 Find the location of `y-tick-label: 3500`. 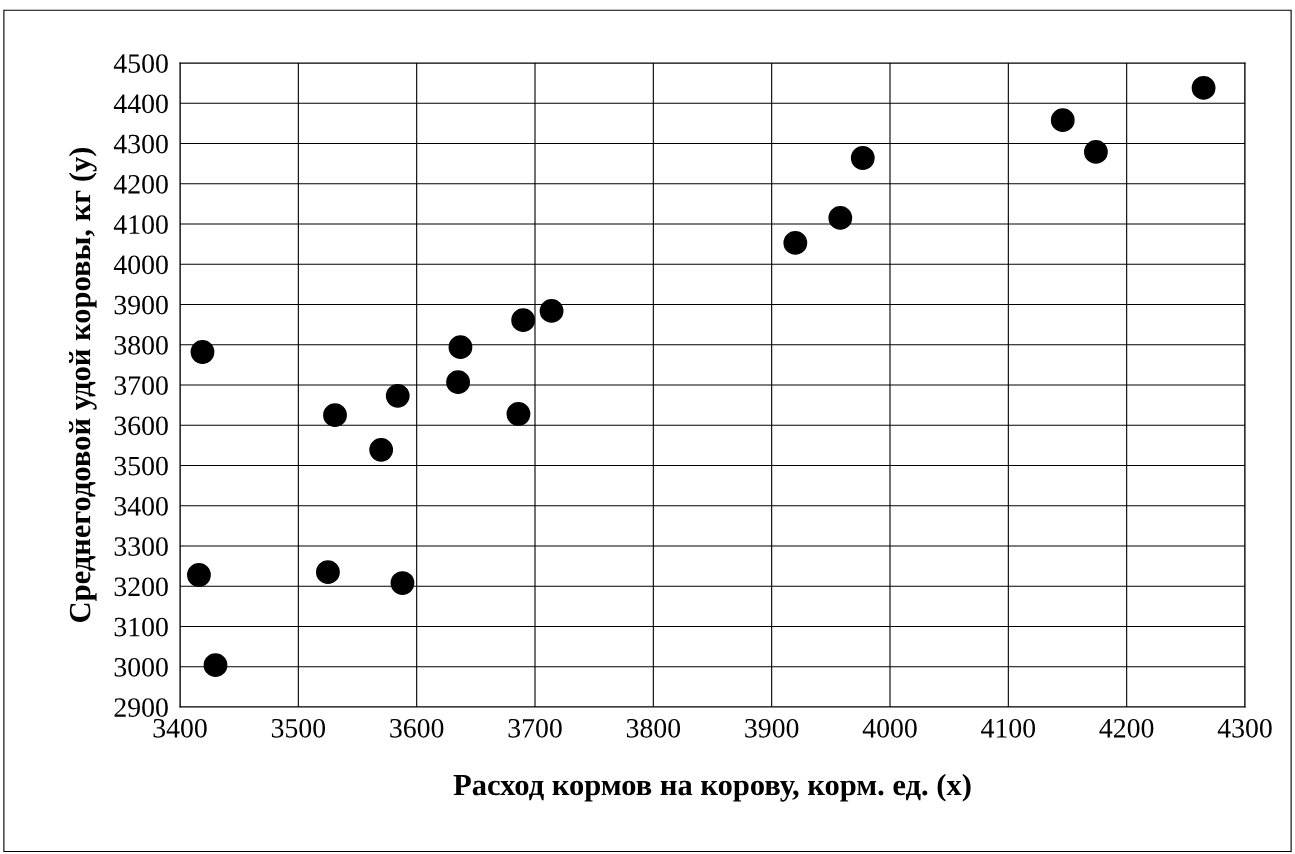

y-tick-label: 3500 is located at coordinates (141, 466).